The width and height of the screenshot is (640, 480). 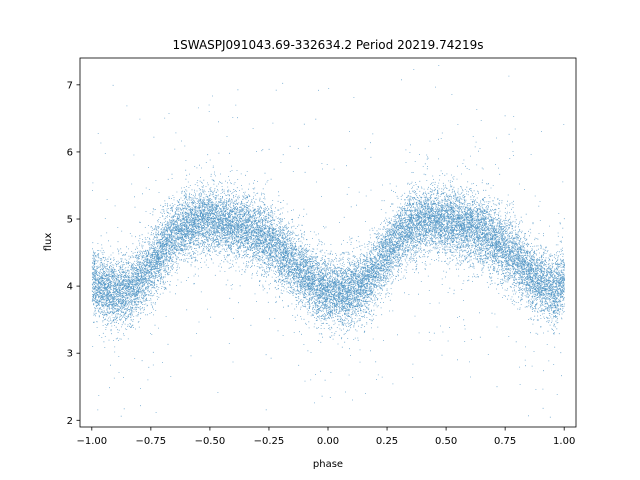 What do you see at coordinates (387, 441) in the screenshot?
I see `x-tick-label: 0.25` at bounding box center [387, 441].